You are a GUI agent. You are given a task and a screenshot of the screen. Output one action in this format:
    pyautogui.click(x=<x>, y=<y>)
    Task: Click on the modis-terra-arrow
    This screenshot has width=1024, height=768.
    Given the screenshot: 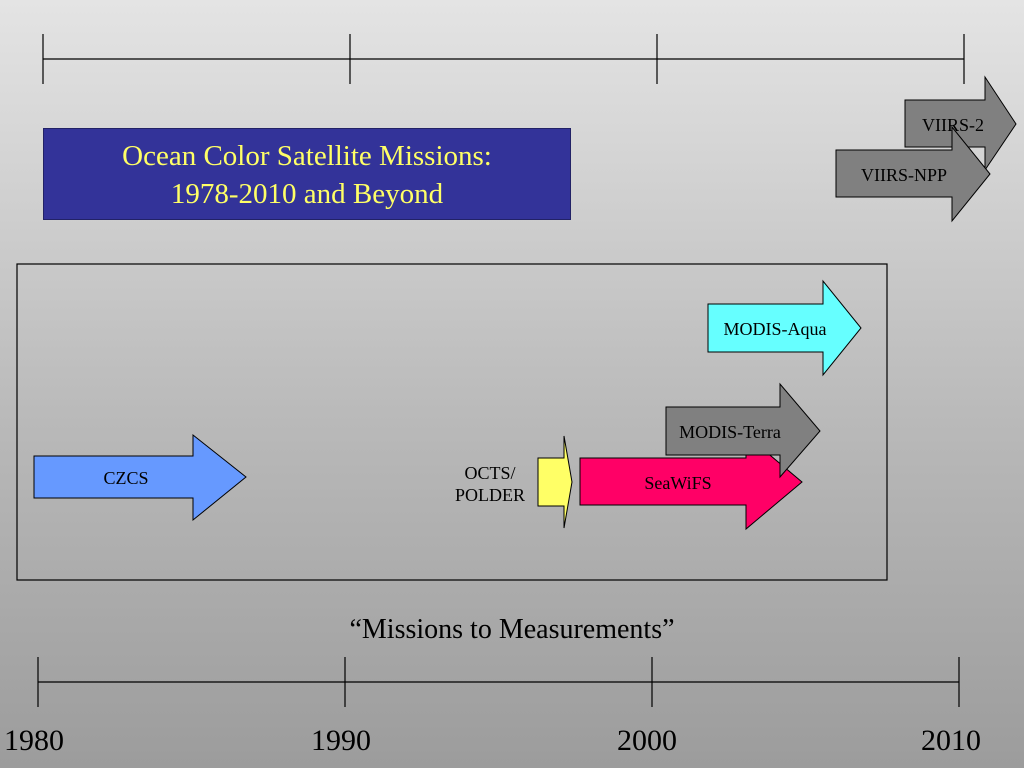 What is the action you would take?
    pyautogui.click(x=743, y=430)
    